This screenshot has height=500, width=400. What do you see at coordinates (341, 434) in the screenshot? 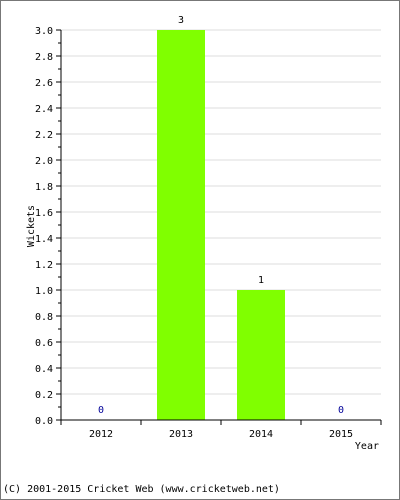
I see `x-tick-label: 2015` at bounding box center [341, 434].